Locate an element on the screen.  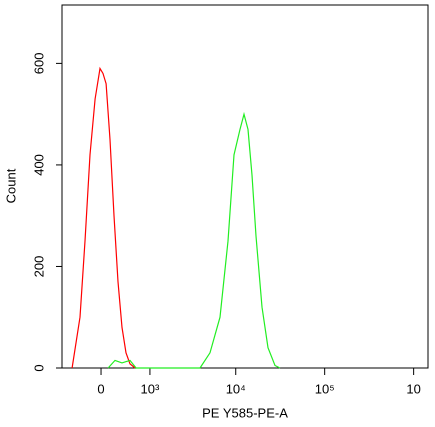
y-axis-label: Count is located at coordinates (10, 185).